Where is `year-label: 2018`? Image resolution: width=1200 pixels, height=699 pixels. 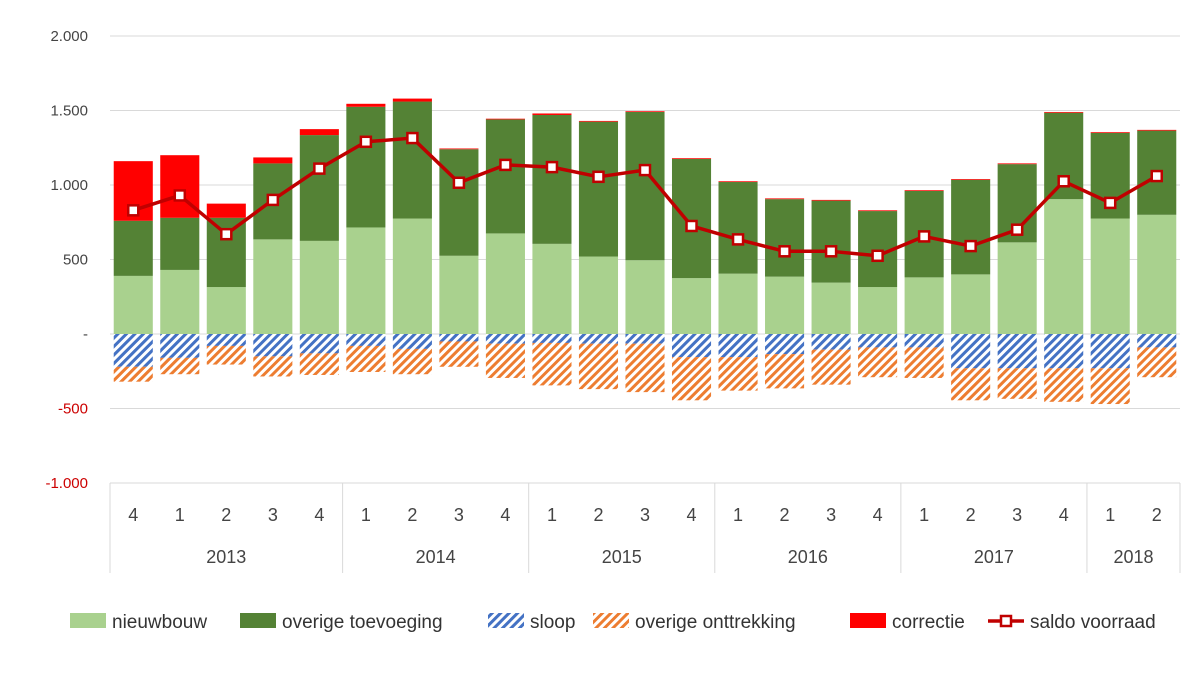 year-label: 2018 is located at coordinates (1133, 557).